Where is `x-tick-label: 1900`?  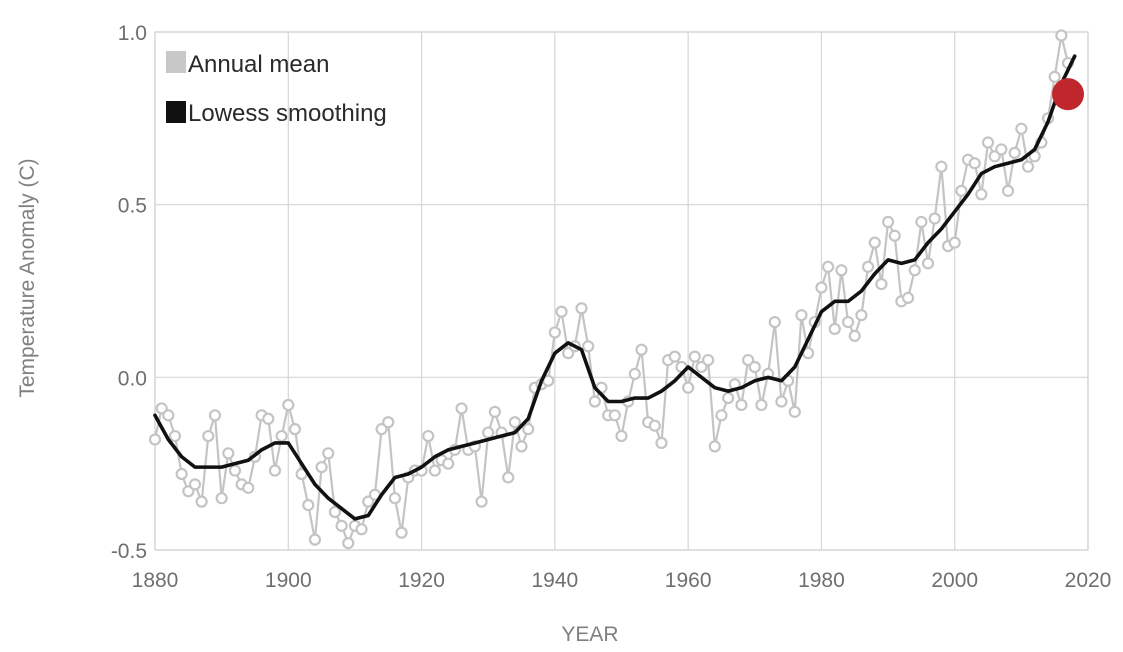 x-tick-label: 1900 is located at coordinates (288, 580).